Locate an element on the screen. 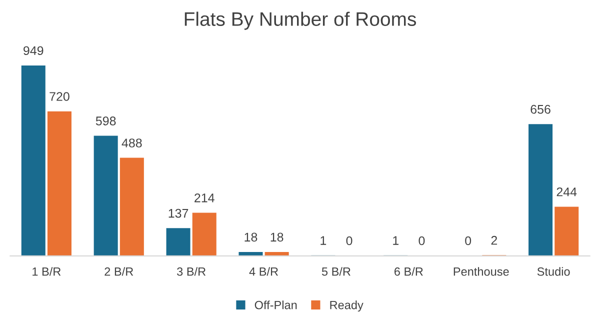 The height and width of the screenshot is (322, 600). x-tick-label: 5 B/R is located at coordinates (336, 271).